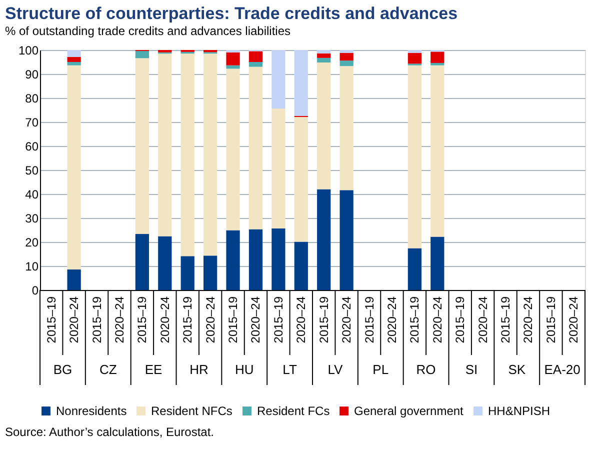 The height and width of the screenshot is (453, 597). I want to click on y-tick-label: 70, so click(32, 123).